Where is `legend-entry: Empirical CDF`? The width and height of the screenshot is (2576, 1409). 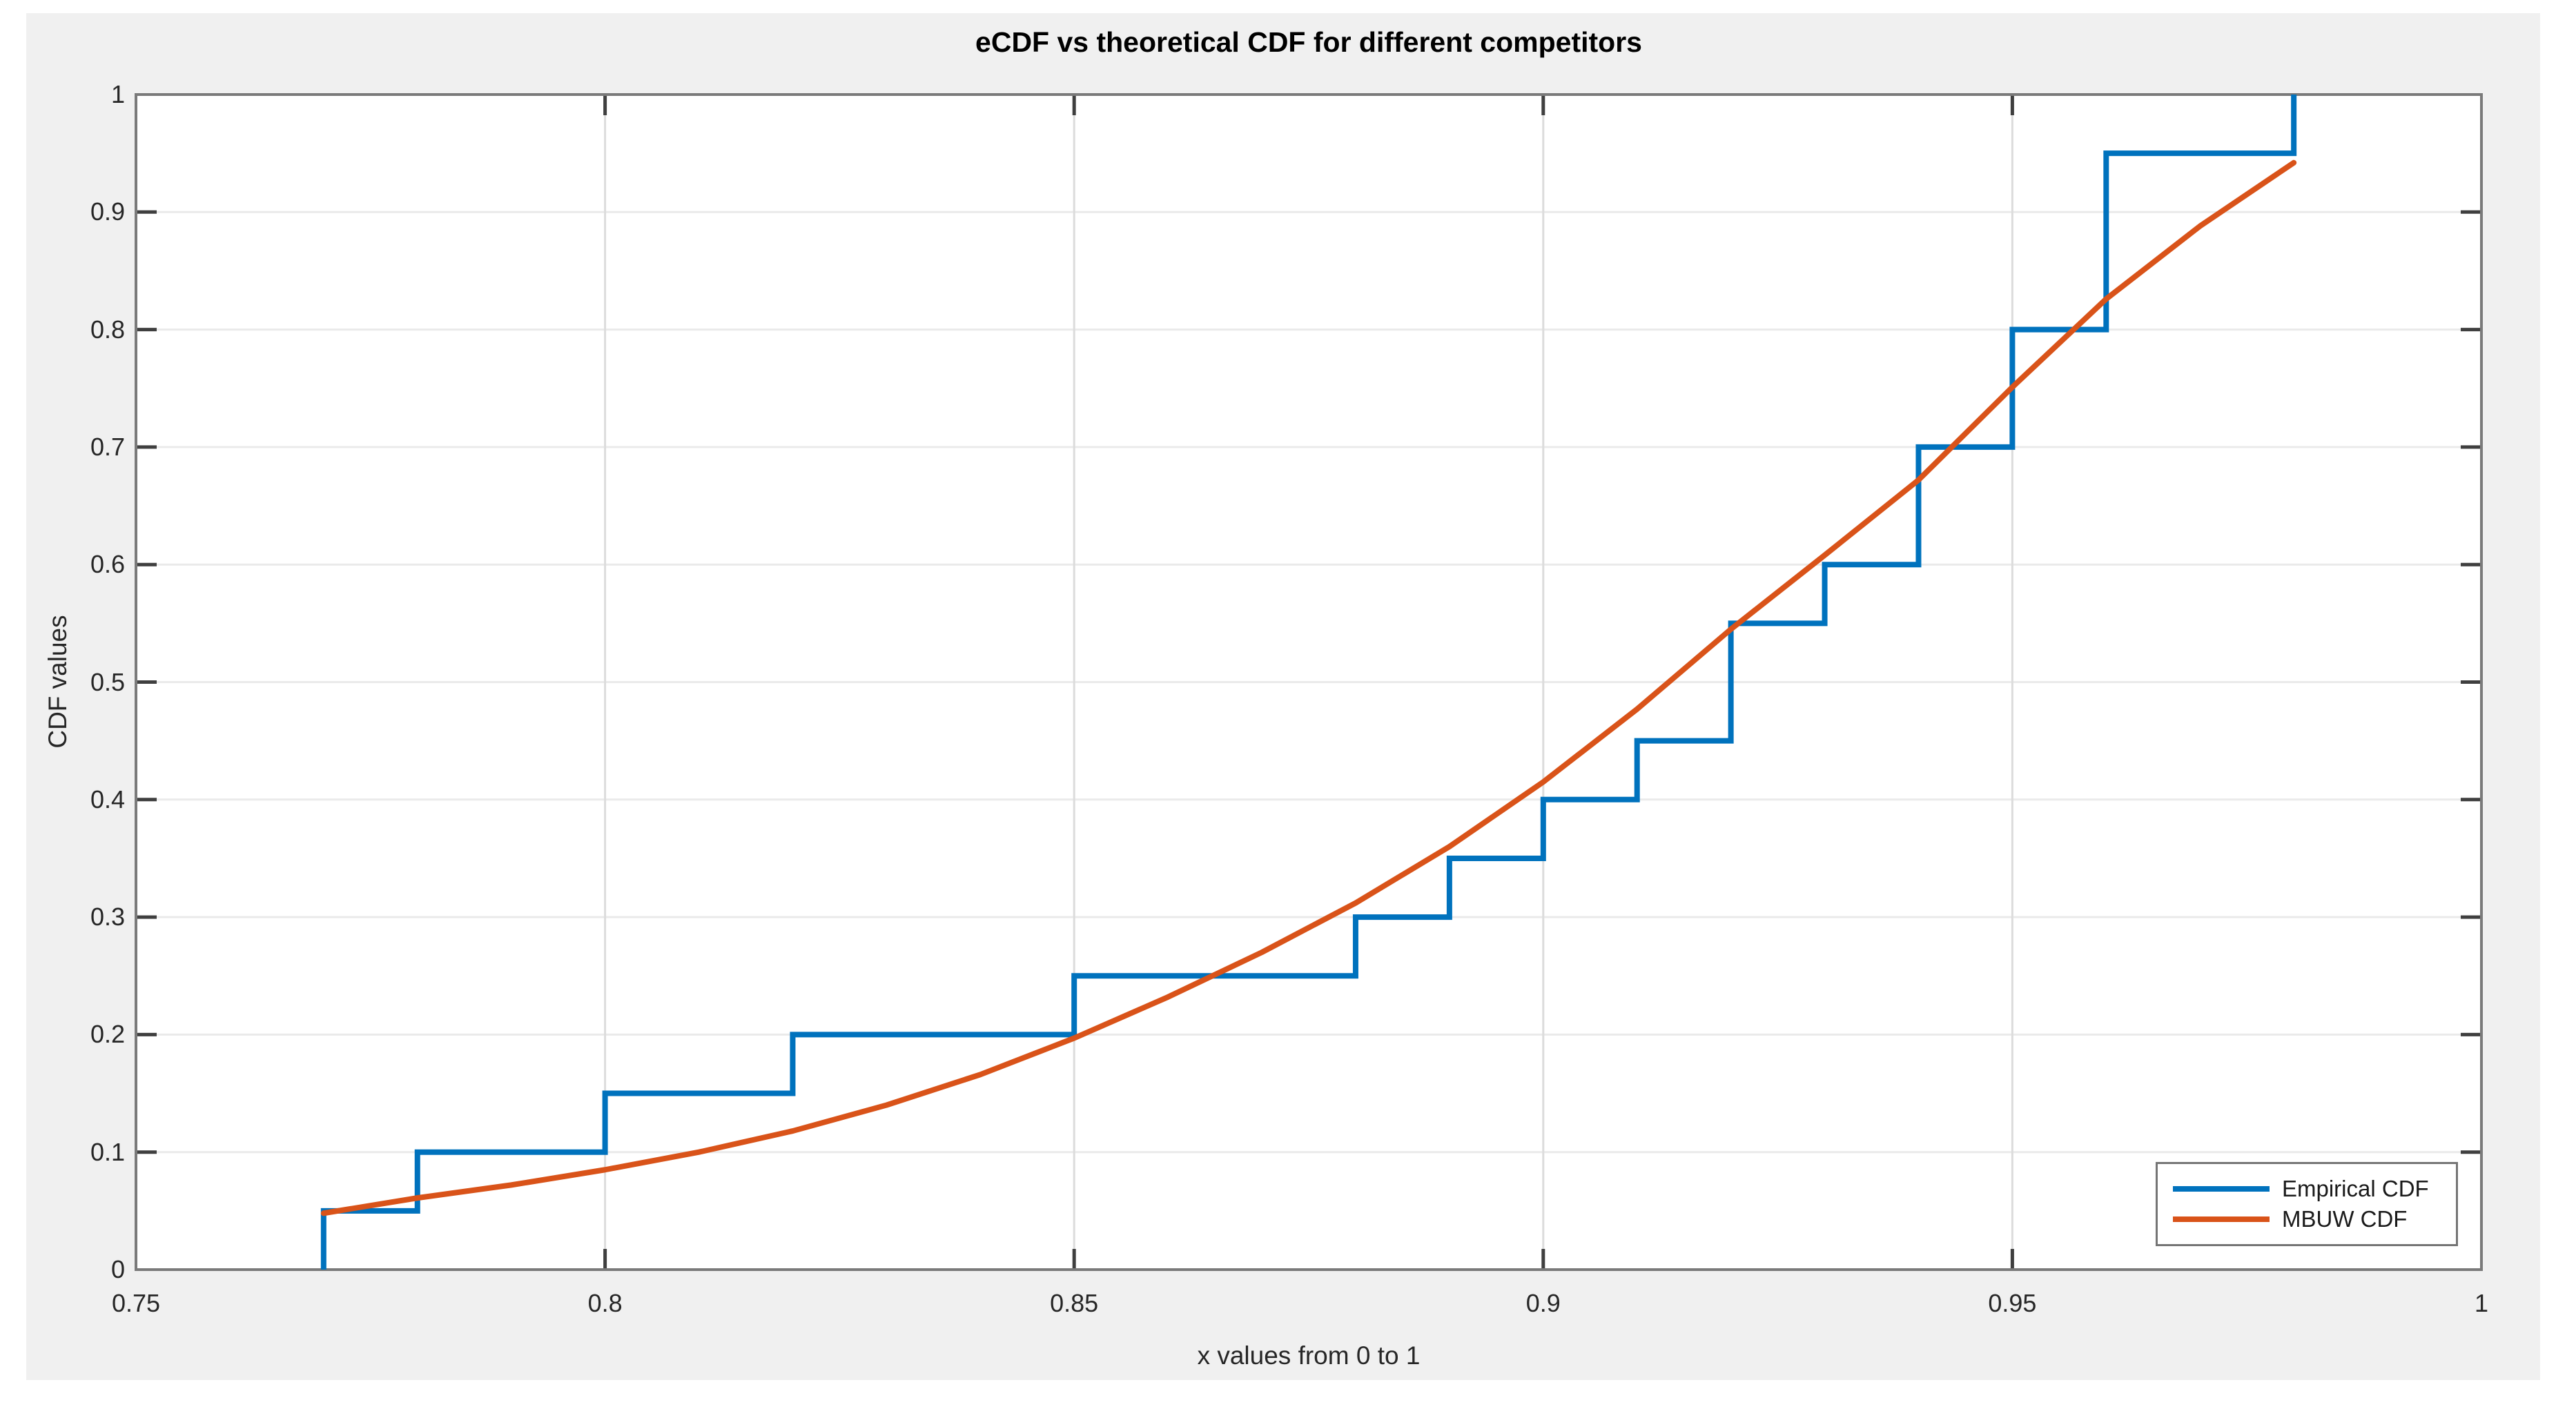 legend-entry: Empirical CDF is located at coordinates (2314, 1188).